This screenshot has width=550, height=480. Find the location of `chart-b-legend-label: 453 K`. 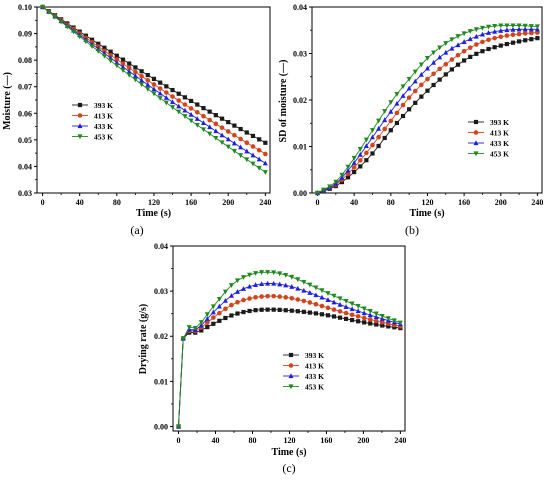

chart-b-legend-label: 453 K is located at coordinates (499, 153).